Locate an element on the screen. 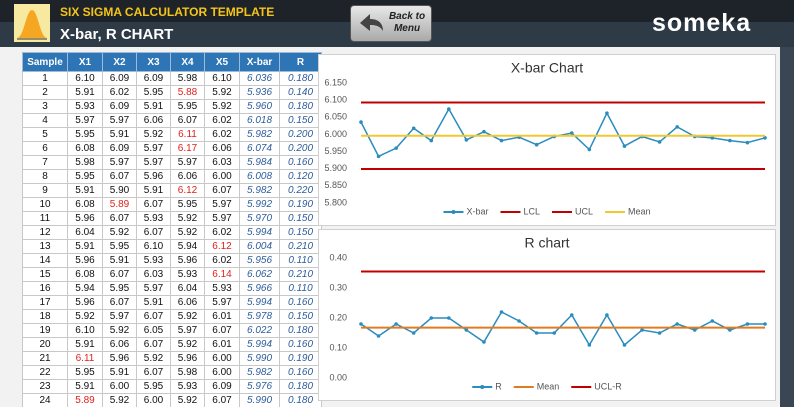 The image size is (794, 407). table-cell: 24 is located at coordinates (45, 400).